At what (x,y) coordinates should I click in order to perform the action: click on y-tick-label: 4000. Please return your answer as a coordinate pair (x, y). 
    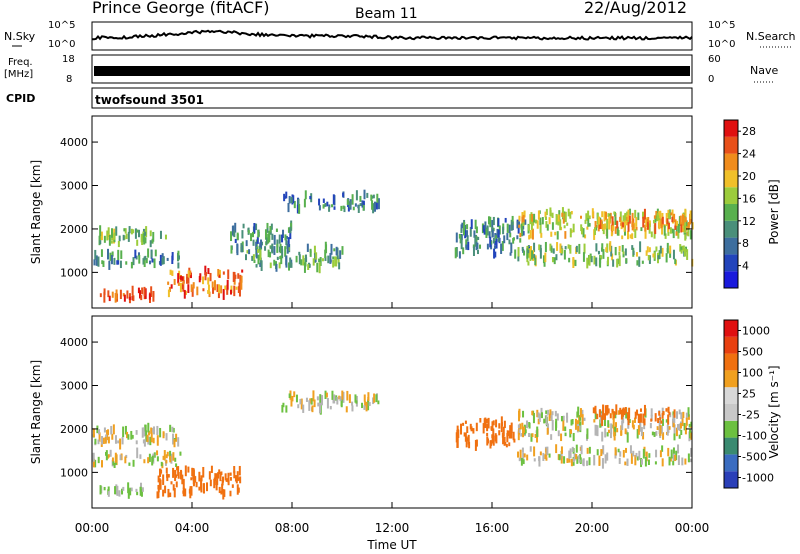
    Looking at the image, I should click on (74, 142).